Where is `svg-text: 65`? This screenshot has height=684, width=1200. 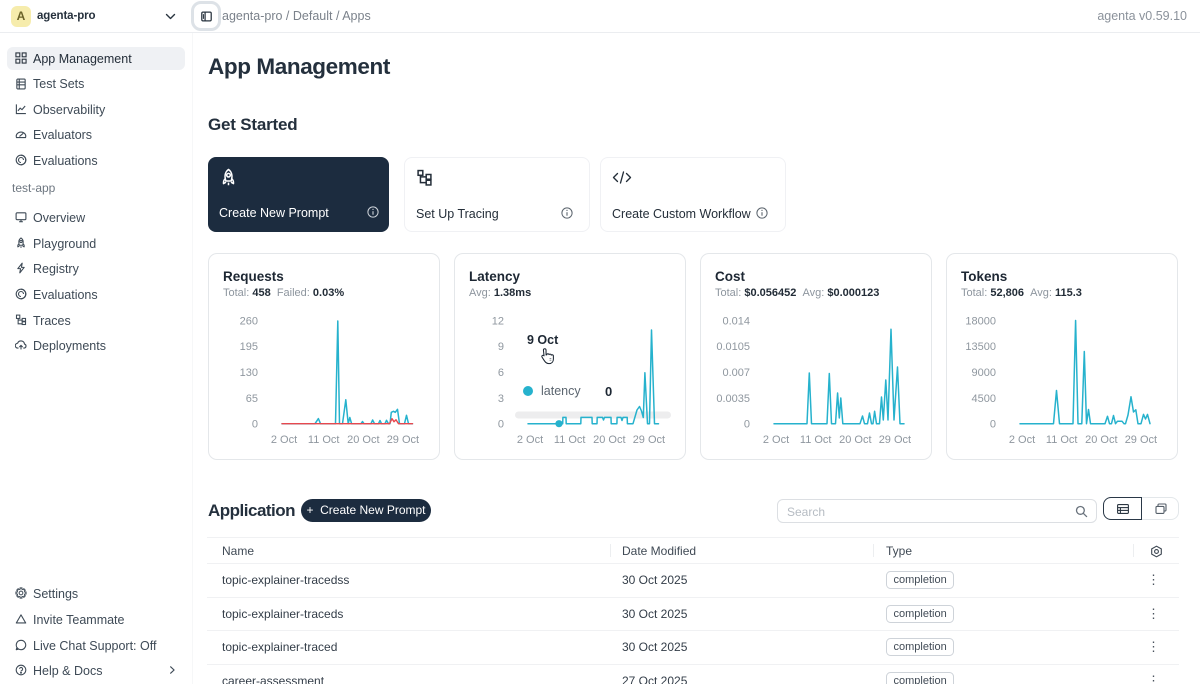
svg-text: 65 is located at coordinates (252, 399).